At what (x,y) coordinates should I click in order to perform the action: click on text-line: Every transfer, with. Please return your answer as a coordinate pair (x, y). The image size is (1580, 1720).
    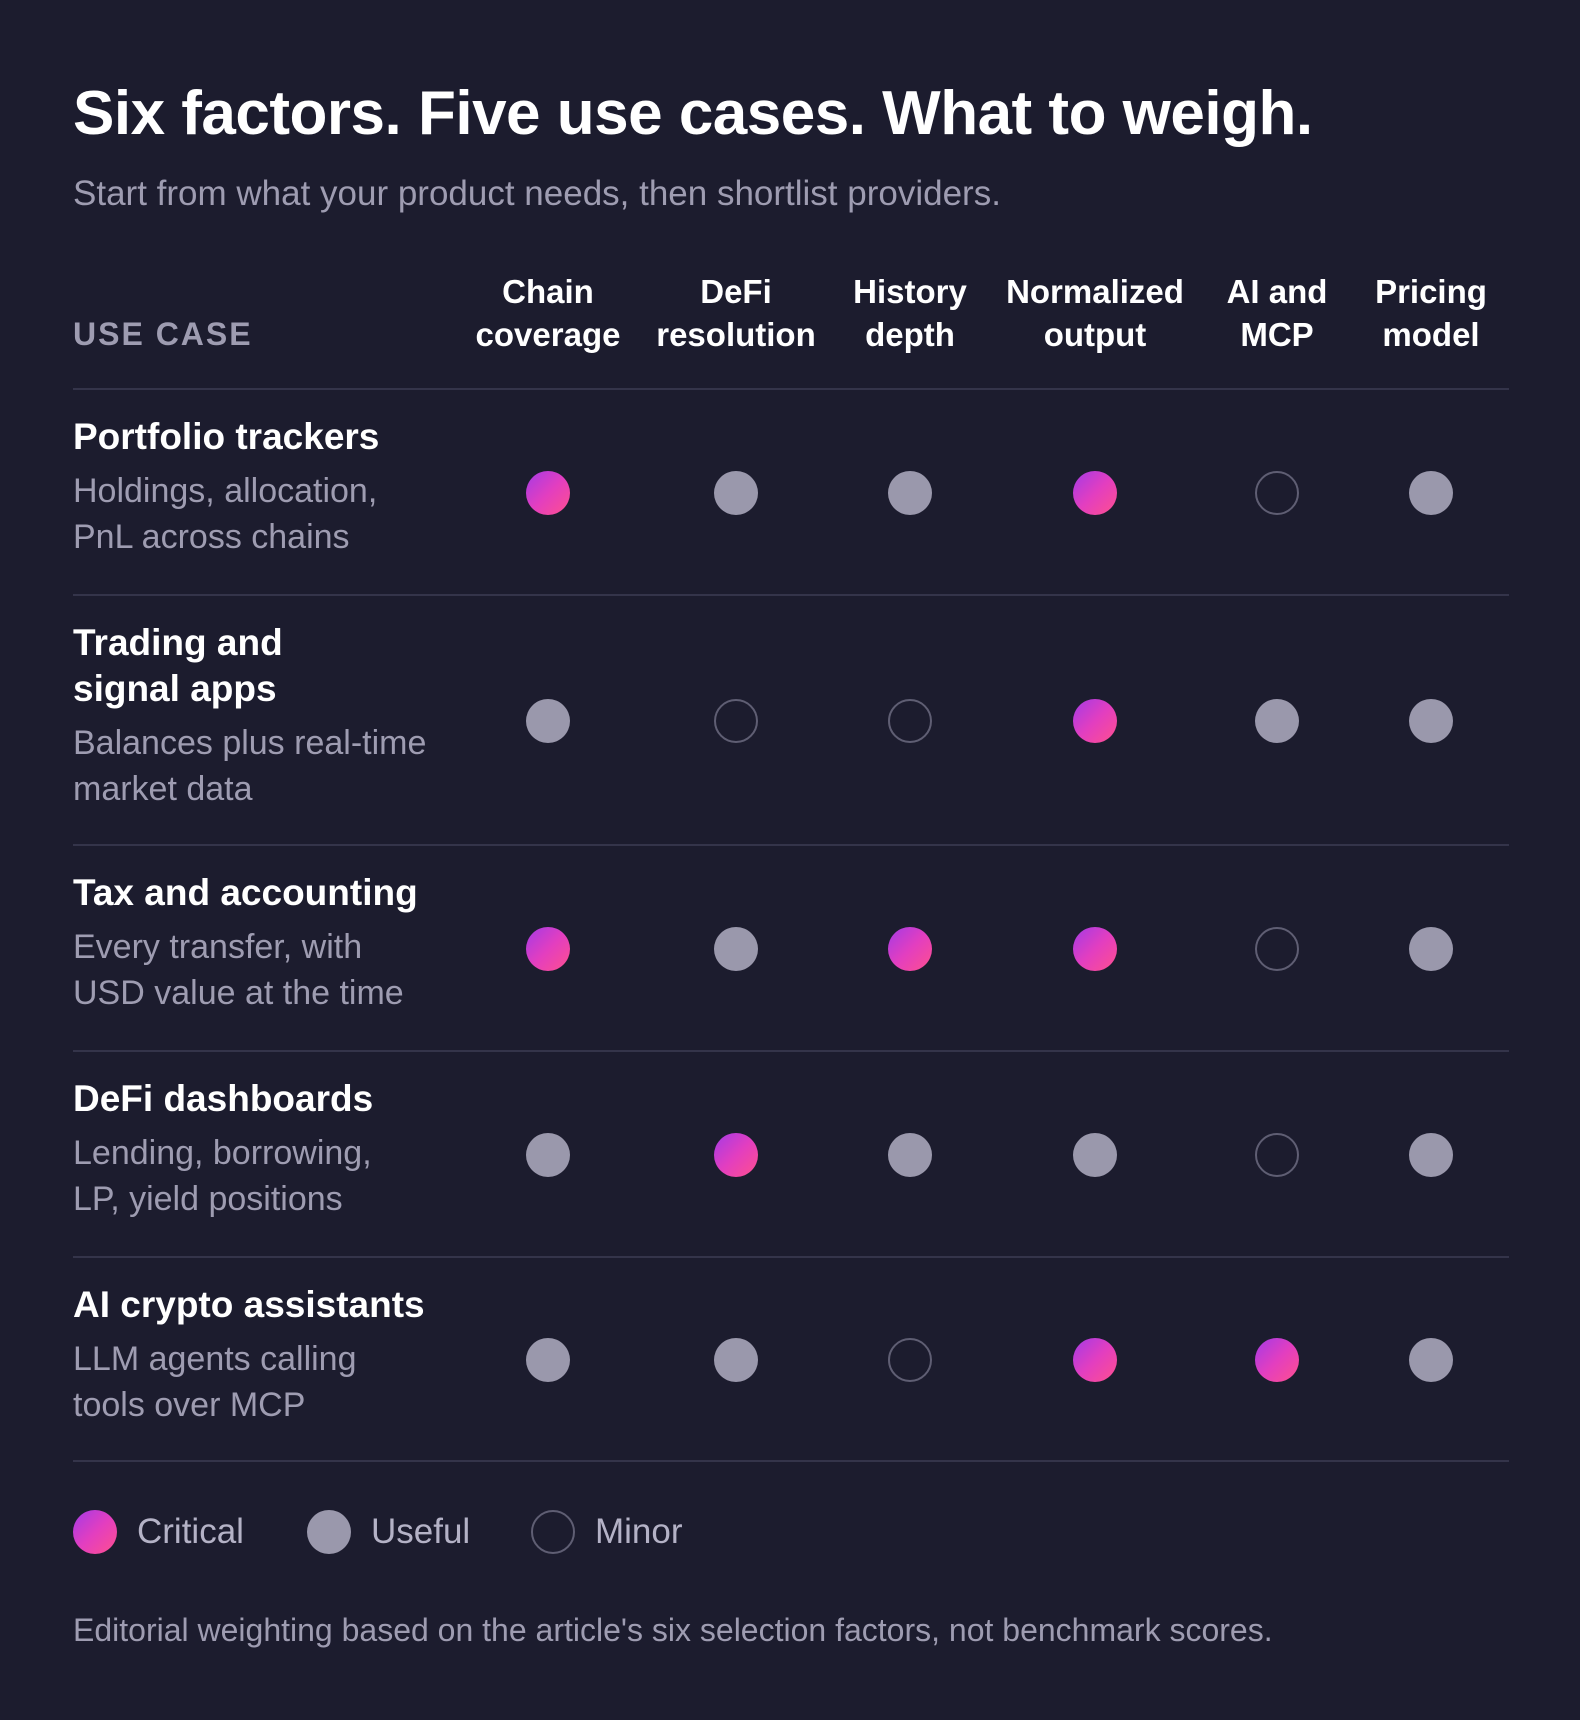
    Looking at the image, I should click on (218, 947).